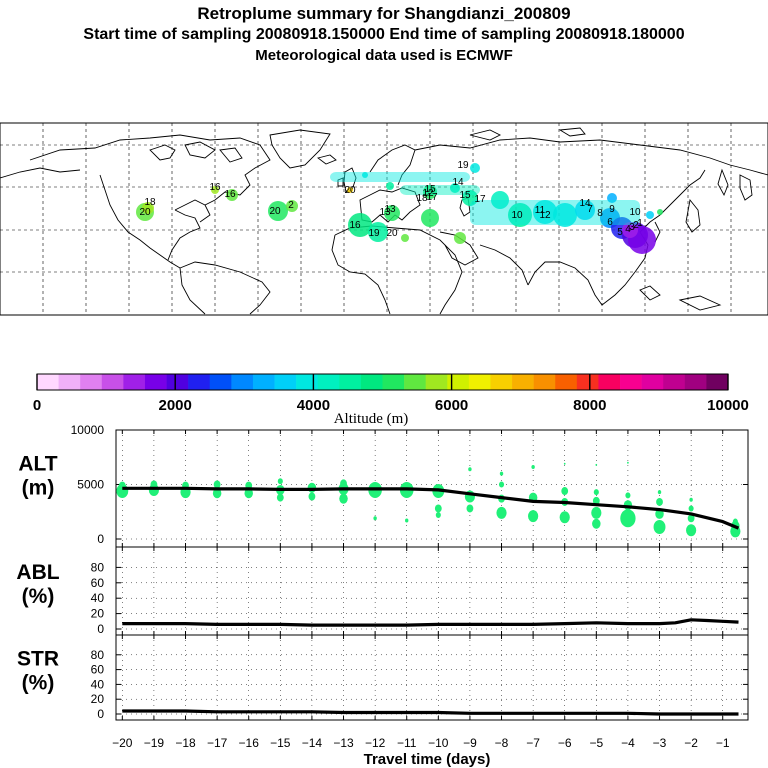 Image resolution: width=768 pixels, height=768 pixels. Describe the element at coordinates (375, 743) in the screenshot. I see `x-tick-label: −12` at that location.